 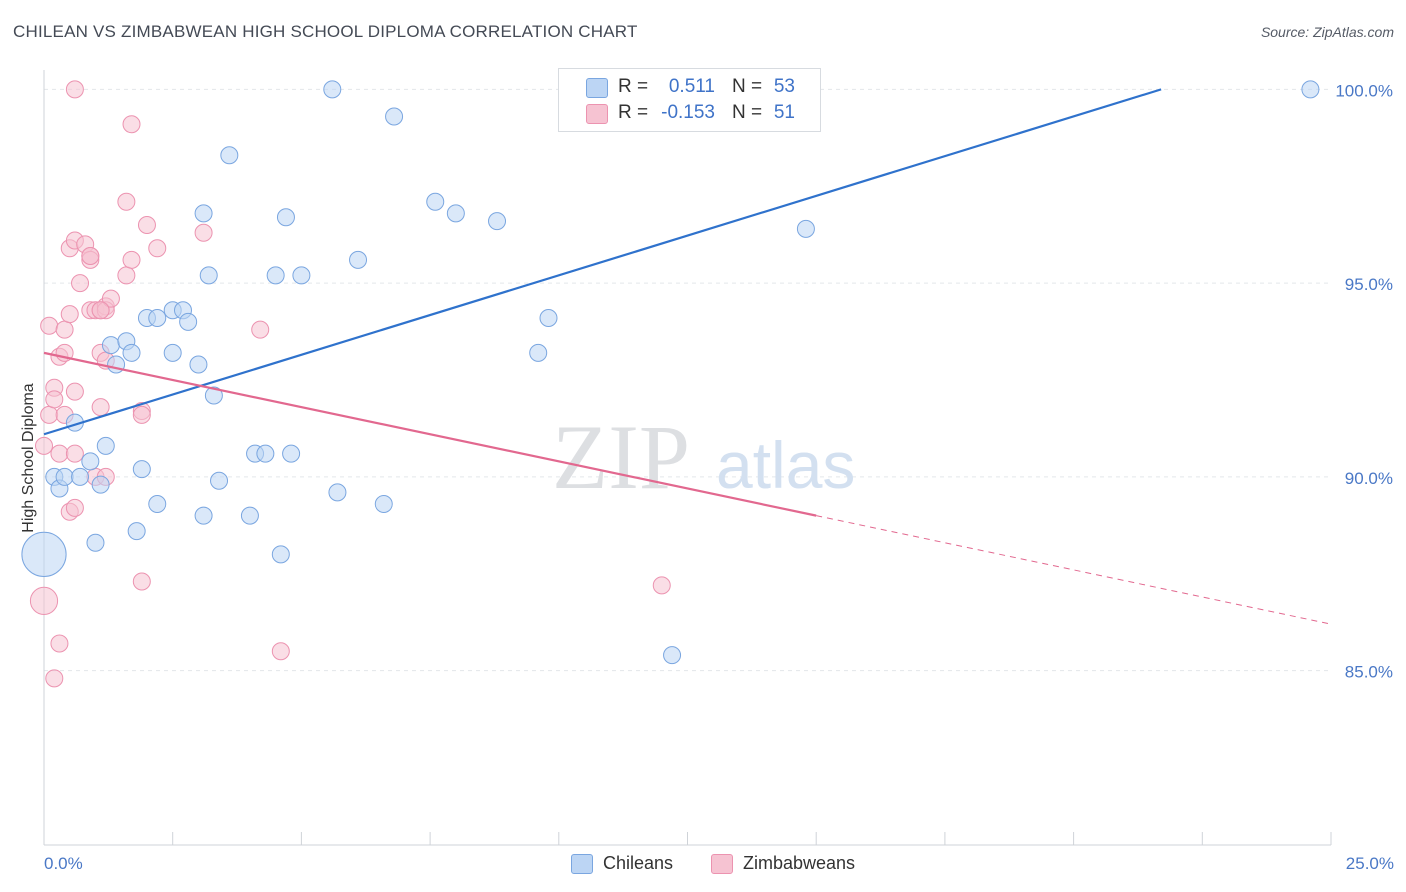 I want to click on legend-swatch-pink, so click(x=597, y=114).